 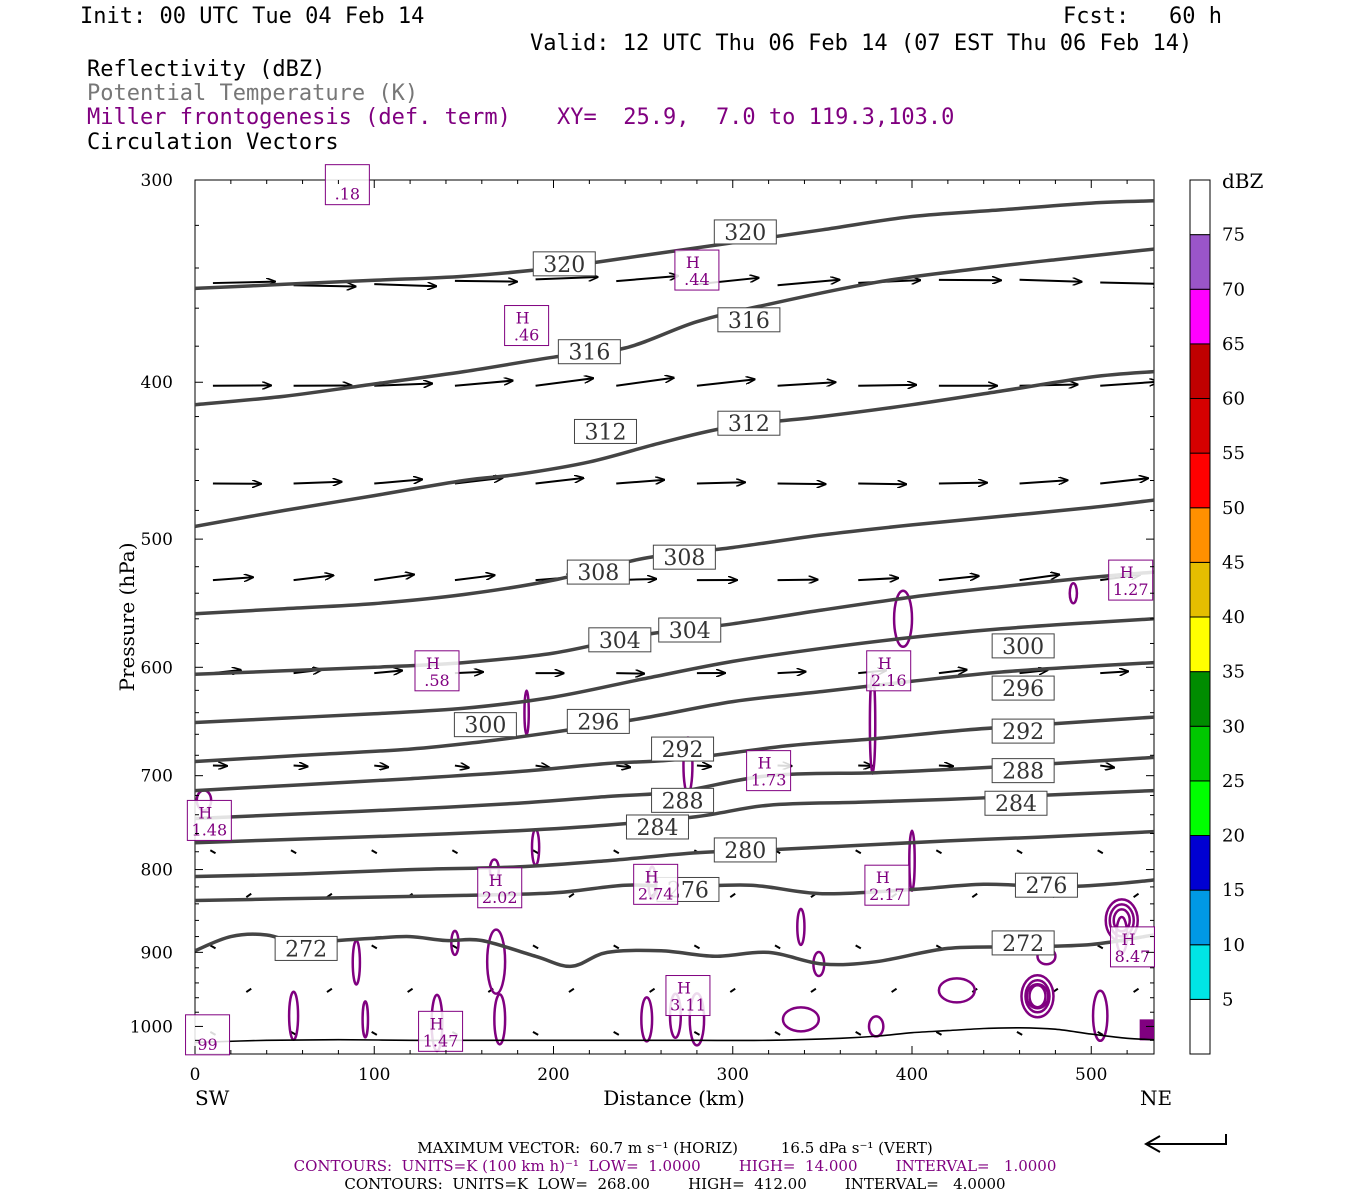 I want to click on theta-label: 300, so click(x=1023, y=647).